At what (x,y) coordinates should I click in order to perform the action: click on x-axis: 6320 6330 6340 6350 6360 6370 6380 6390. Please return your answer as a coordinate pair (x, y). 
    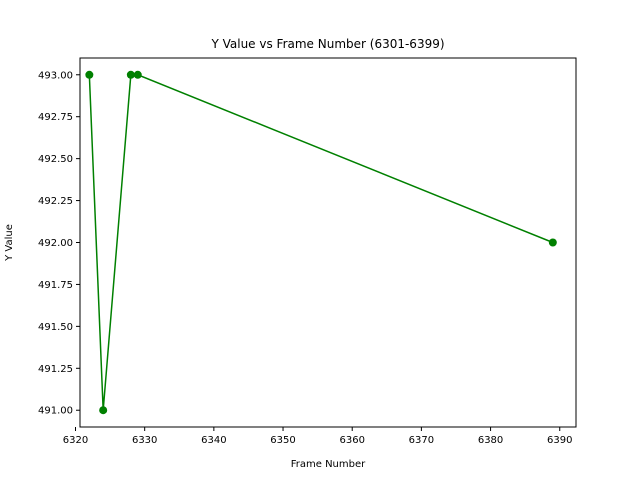
    Looking at the image, I should click on (317, 436).